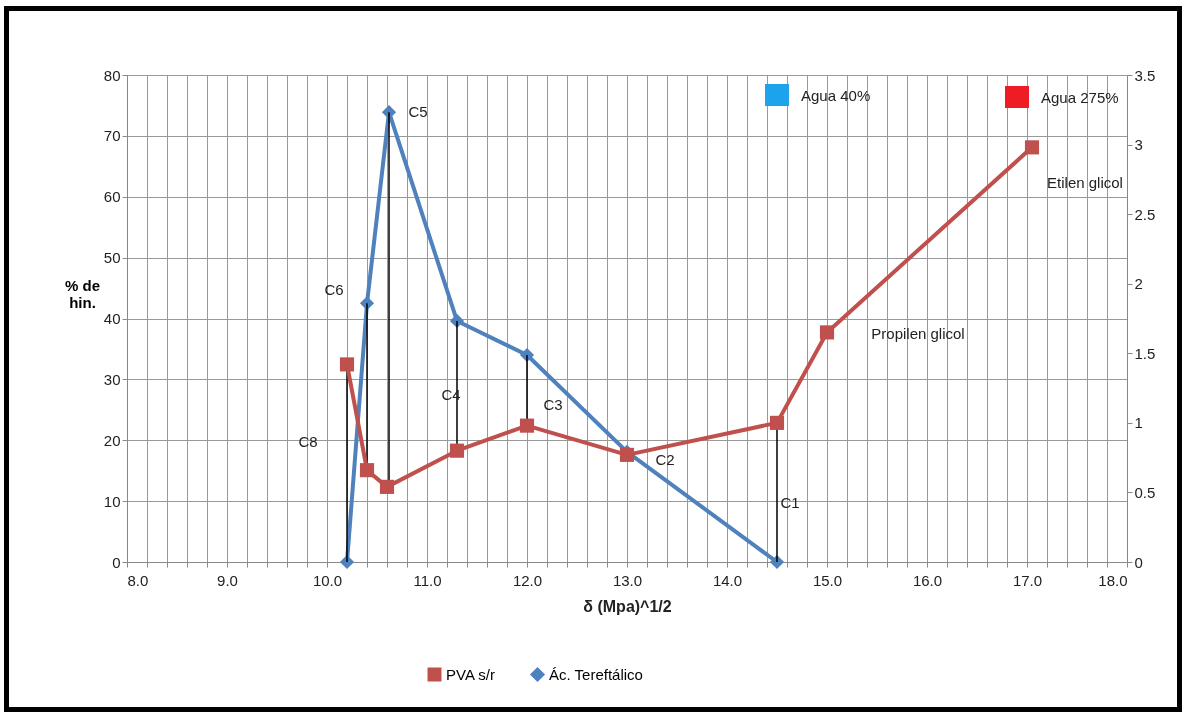 Image resolution: width=1184 pixels, height=715 pixels. I want to click on annotation: Agua 40%, so click(836, 95).